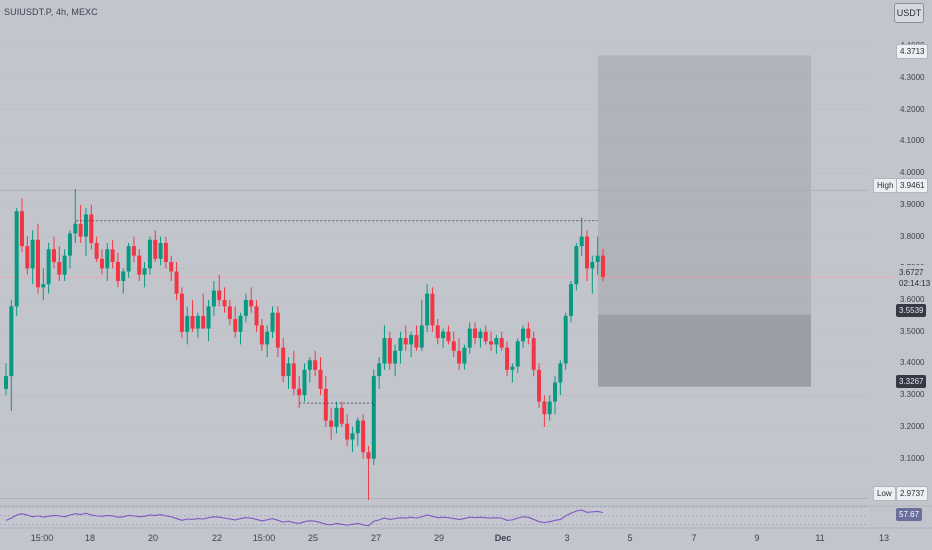 This screenshot has height=550, width=932. I want to click on time-tick-label: 25, so click(313, 538).